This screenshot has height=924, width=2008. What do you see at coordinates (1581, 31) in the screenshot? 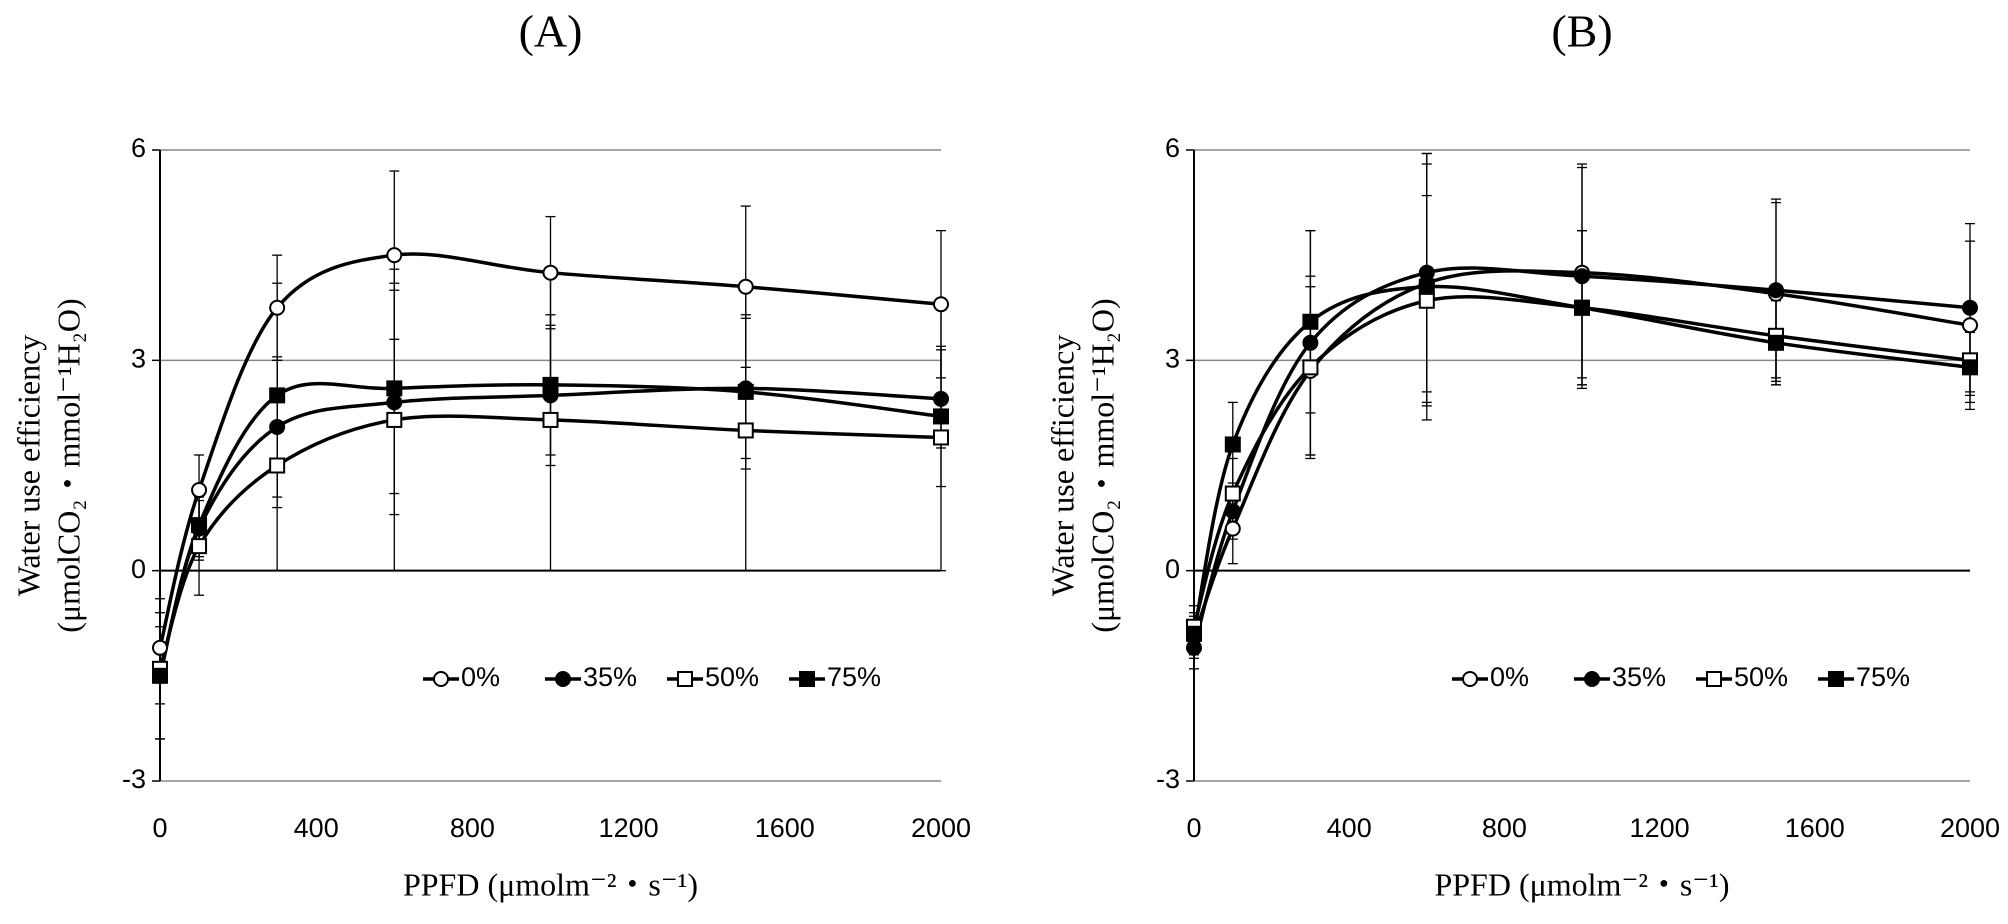
I see `chart-title: (B)` at bounding box center [1581, 31].